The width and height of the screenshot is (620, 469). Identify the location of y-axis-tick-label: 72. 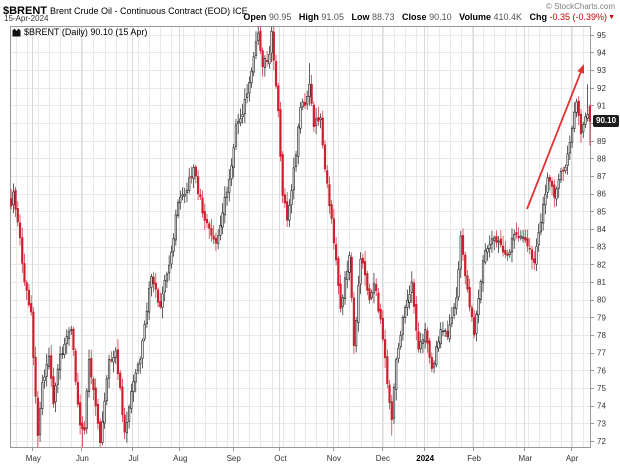
(601, 441).